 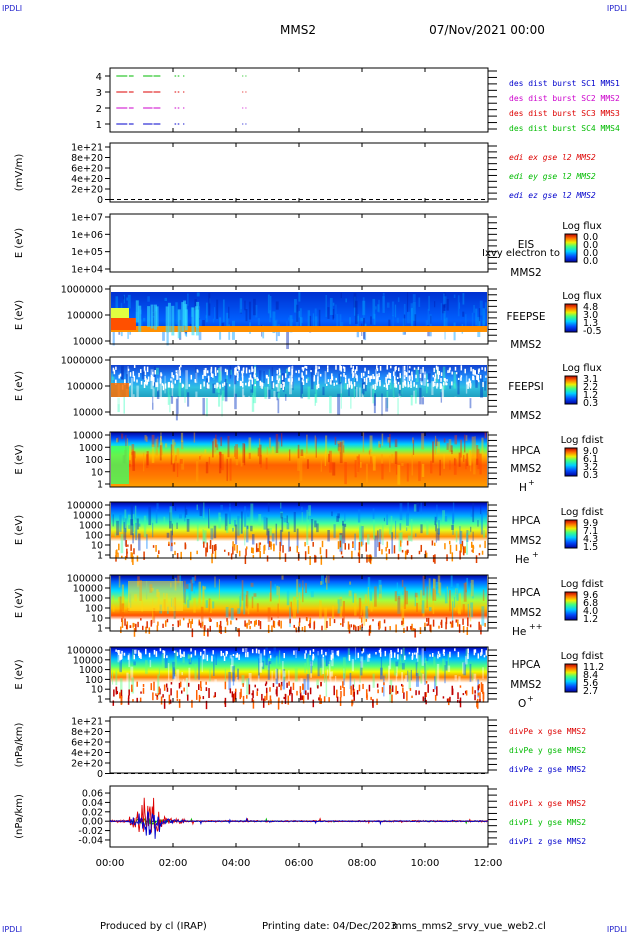 I want to click on edi-tick-label: 0, so click(x=100, y=200).